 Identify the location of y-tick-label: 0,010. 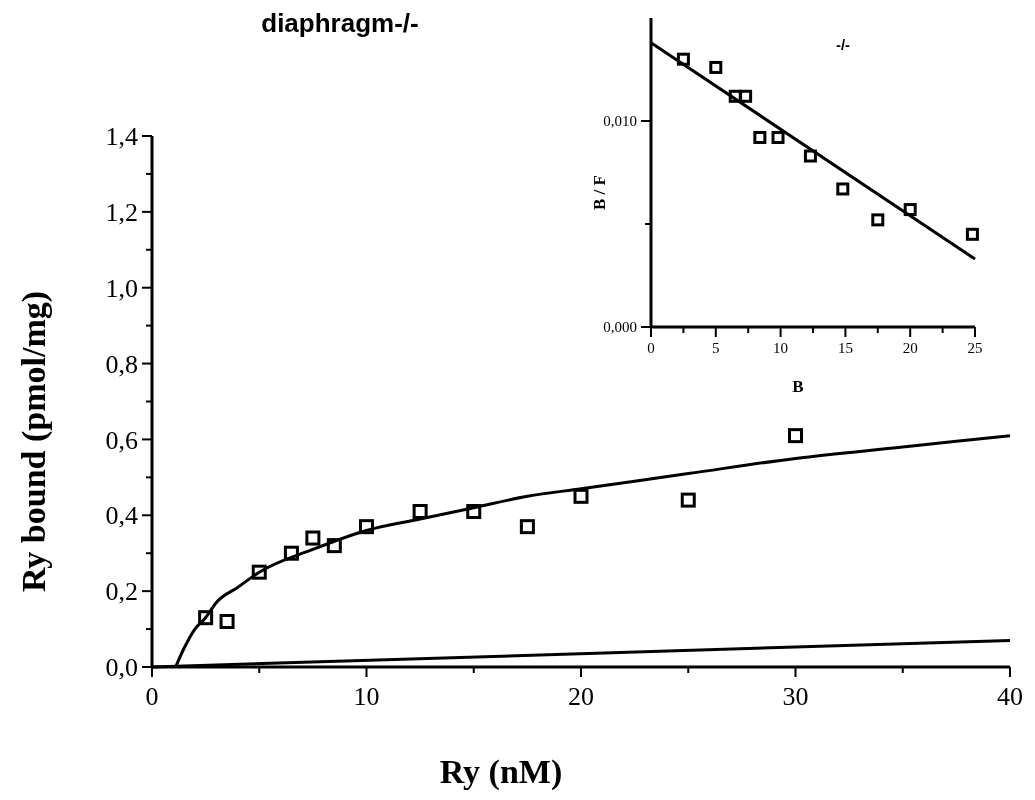
(620, 121).